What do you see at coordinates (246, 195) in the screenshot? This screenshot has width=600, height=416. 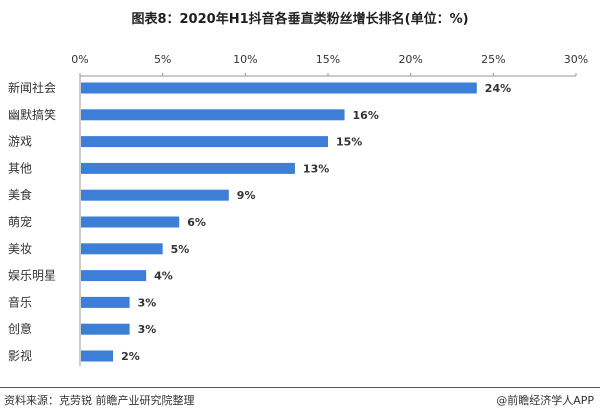 I see `data-label: 9%` at bounding box center [246, 195].